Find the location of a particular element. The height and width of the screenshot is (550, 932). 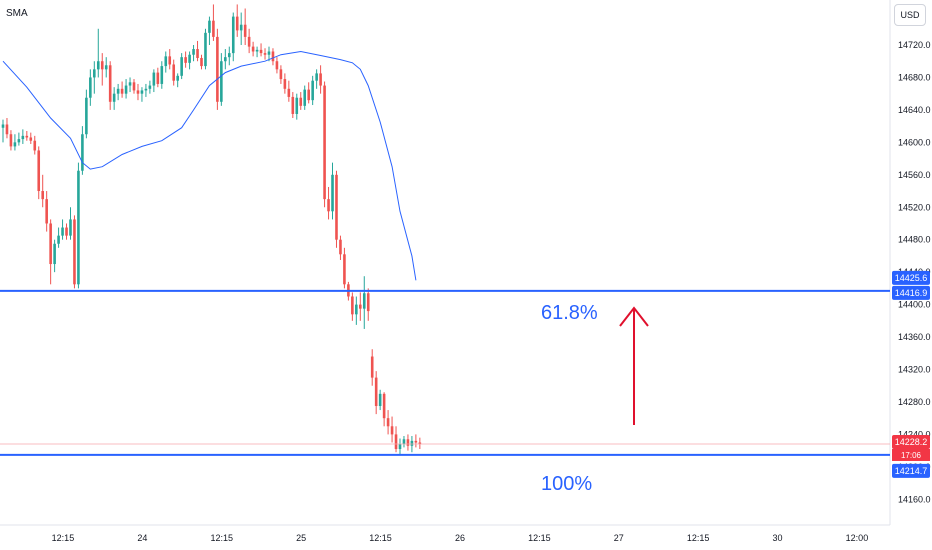

y-tick-label: 14240.0 is located at coordinates (914, 434).